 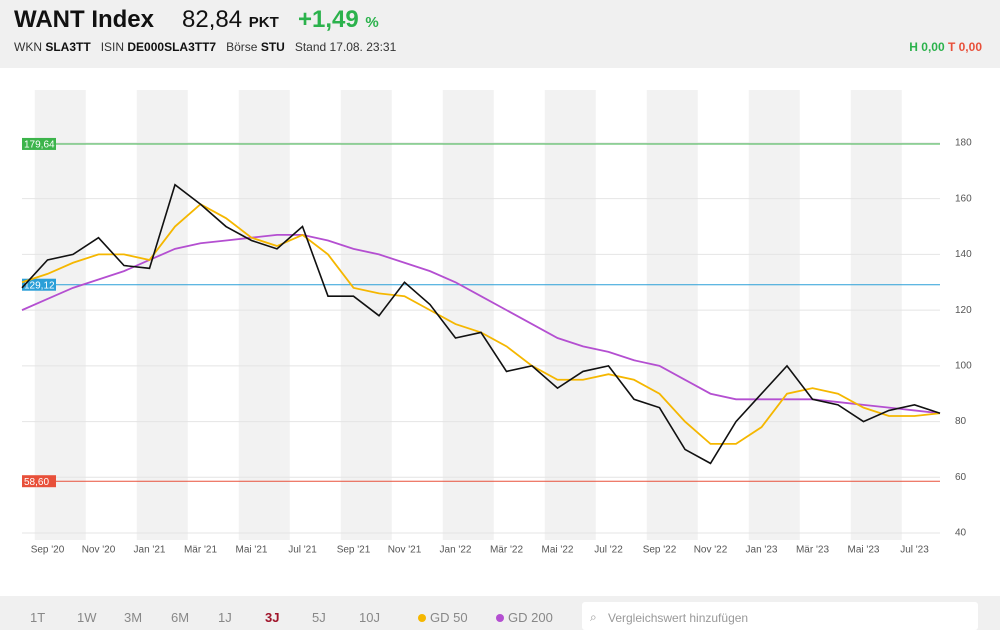 I want to click on x-tick-label: Jan '21, so click(x=150, y=550).